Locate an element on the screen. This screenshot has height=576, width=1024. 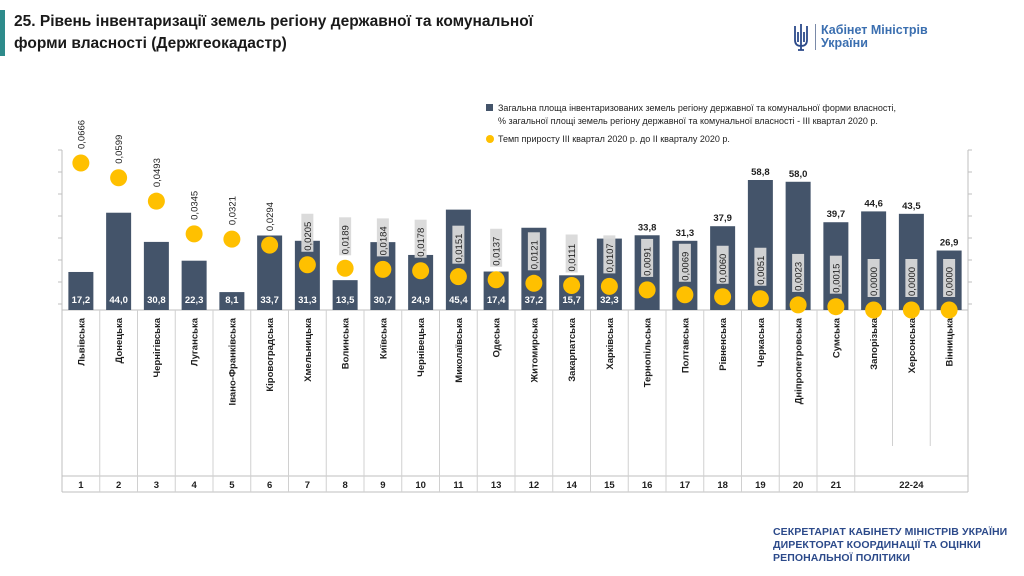
category-label-text: Чернівецька is located at coordinates (421, 347).